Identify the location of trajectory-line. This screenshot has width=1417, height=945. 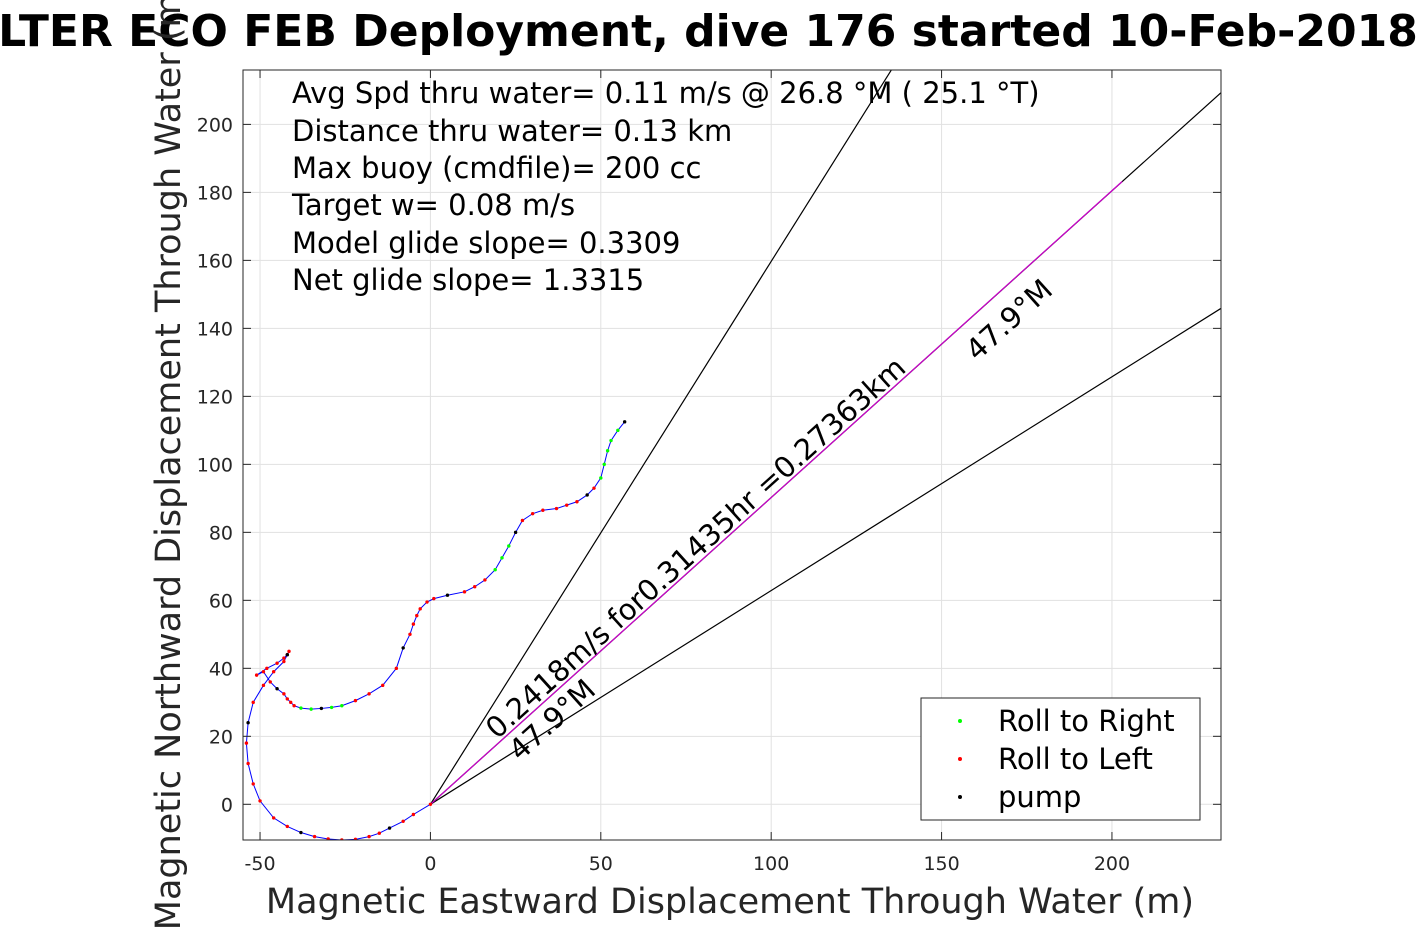
(435, 630).